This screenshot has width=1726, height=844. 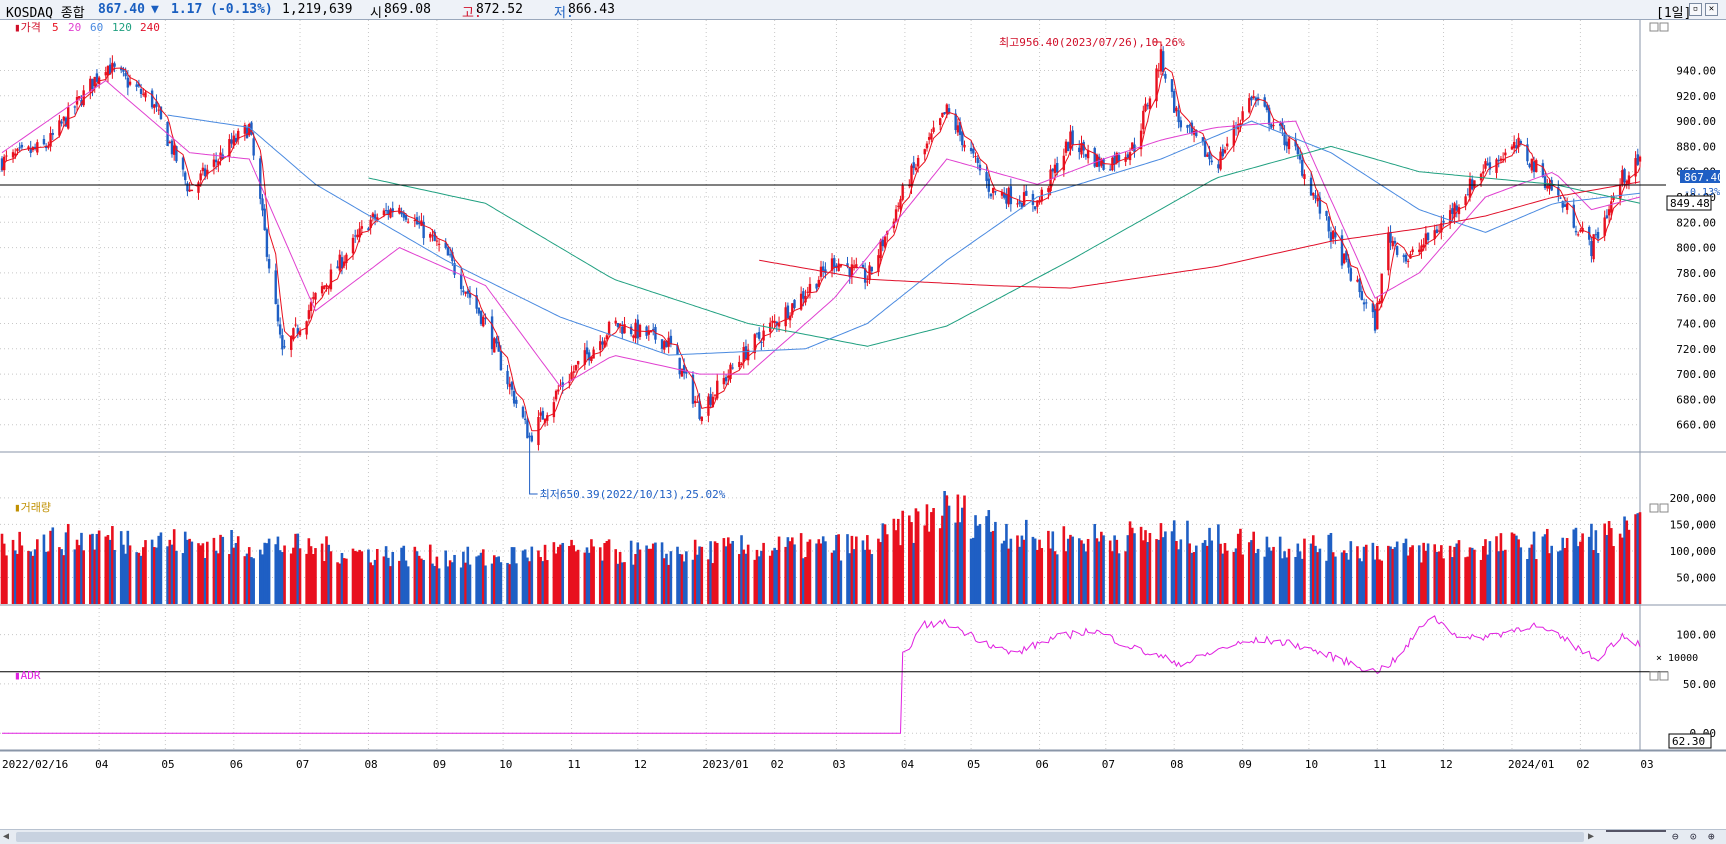 I want to click on zoom-slider, so click(x=1636, y=831).